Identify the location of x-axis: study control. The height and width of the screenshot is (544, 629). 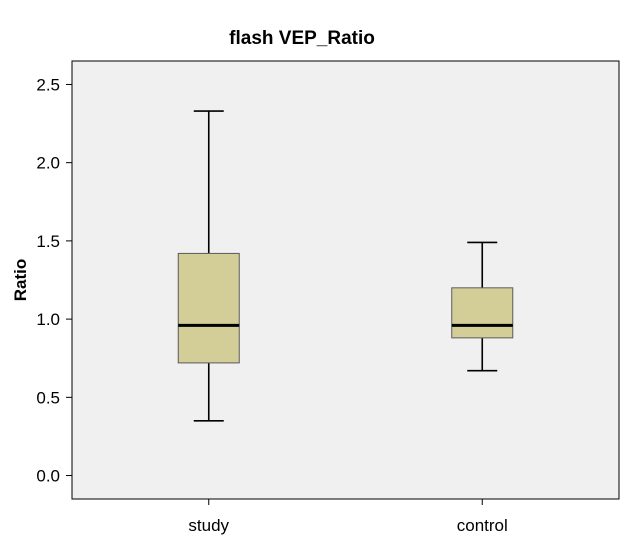
(348, 517).